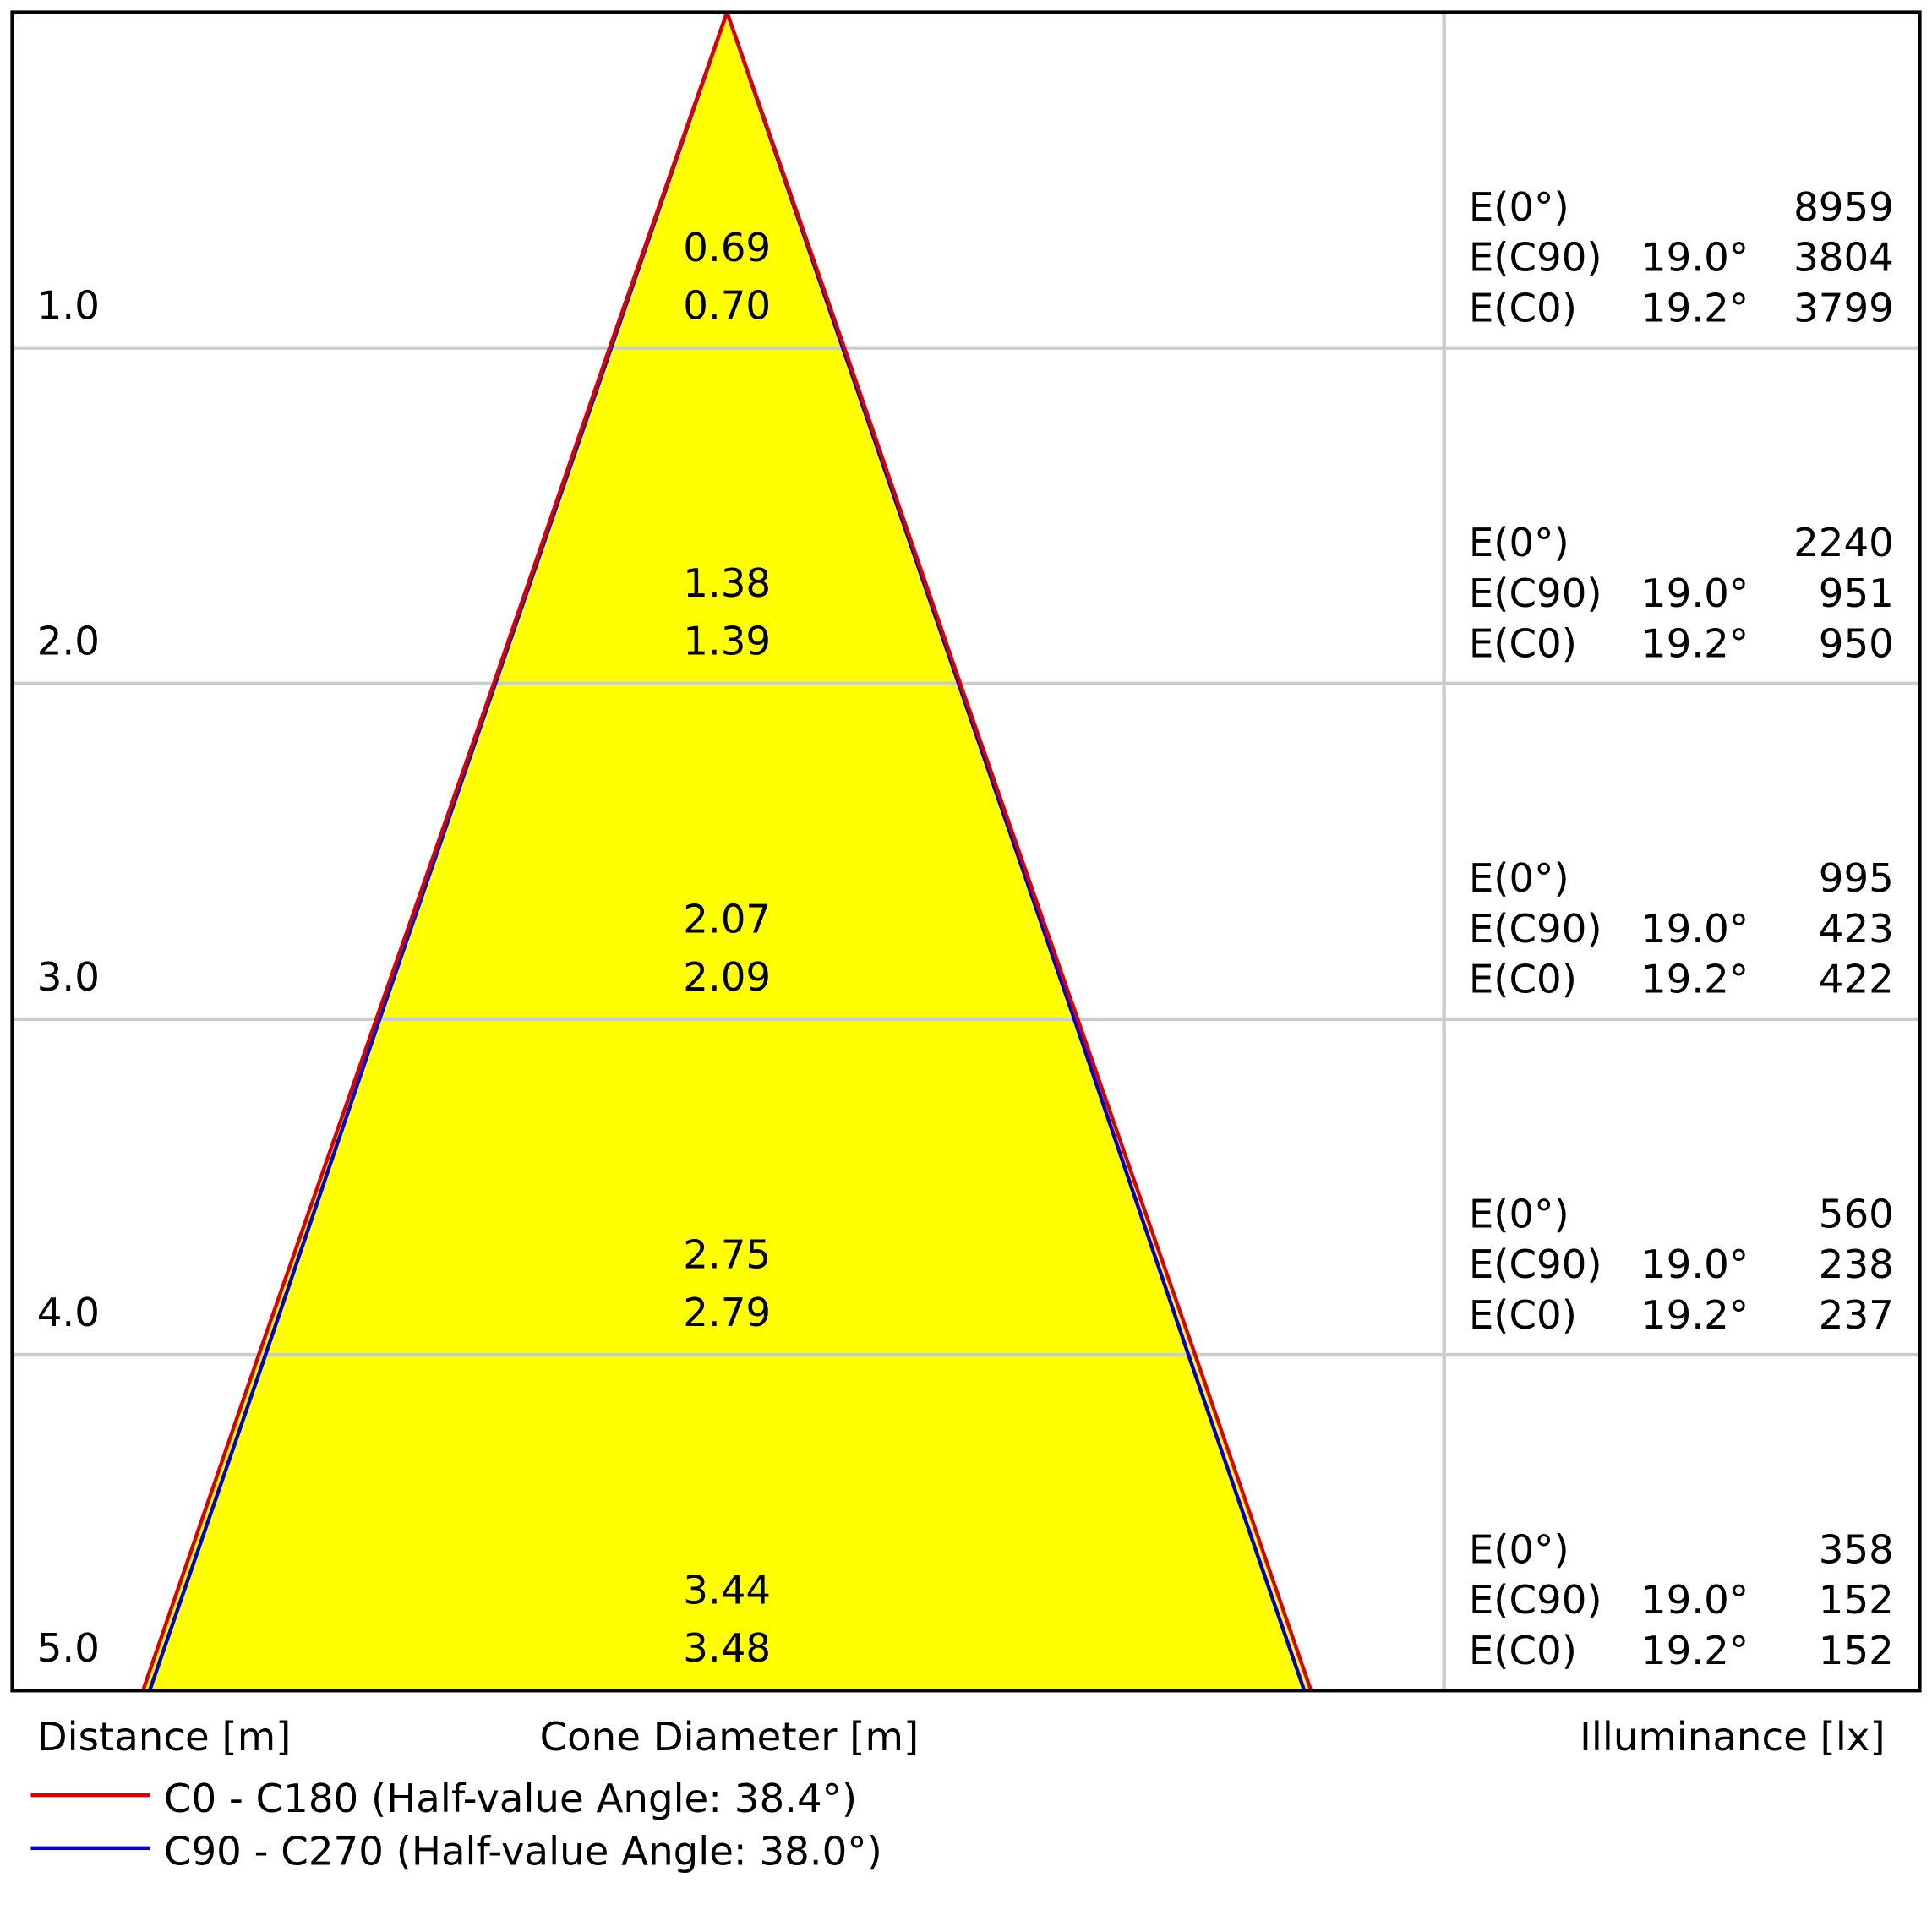 This screenshot has height=1932, width=1932. I want to click on illuminance-value: 3799, so click(1844, 308).